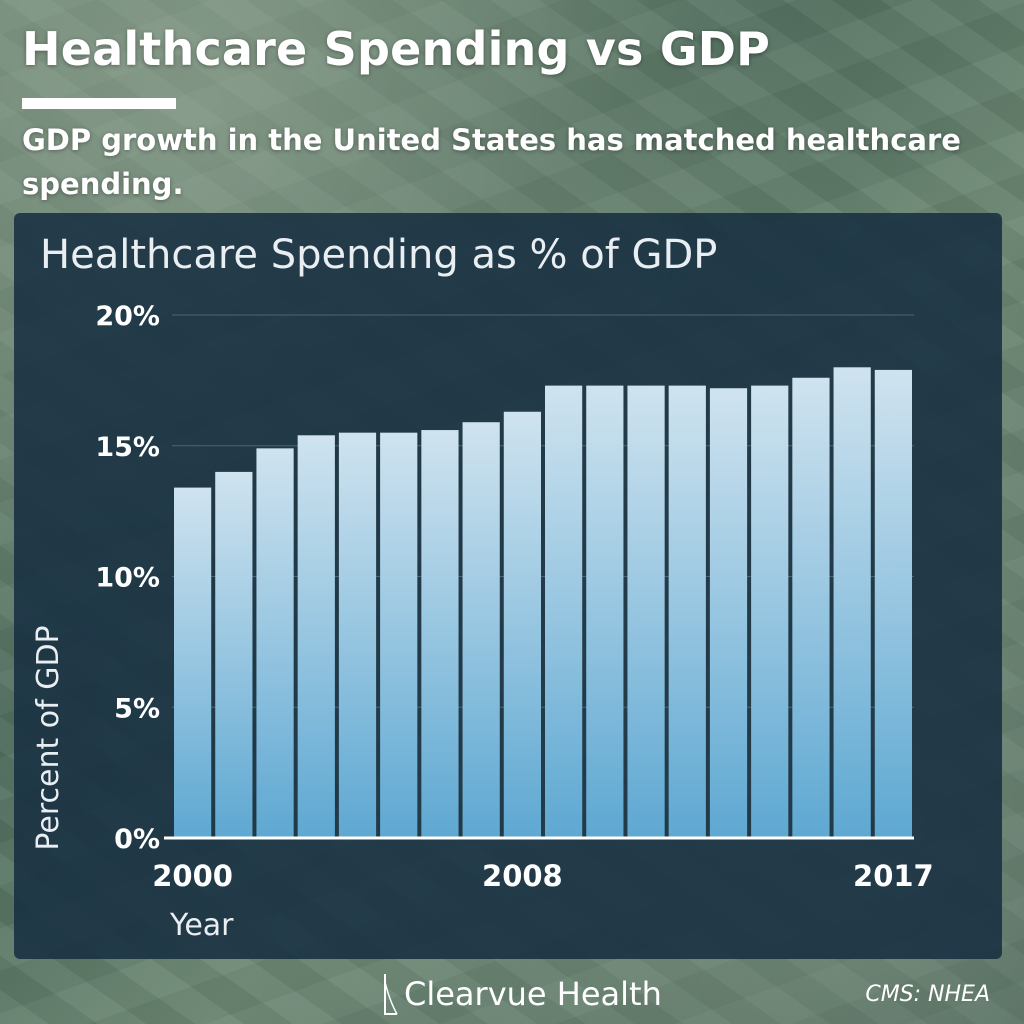 The width and height of the screenshot is (1024, 1024). Describe the element at coordinates (127, 316) in the screenshot. I see `y-tick-label: 20%` at that location.